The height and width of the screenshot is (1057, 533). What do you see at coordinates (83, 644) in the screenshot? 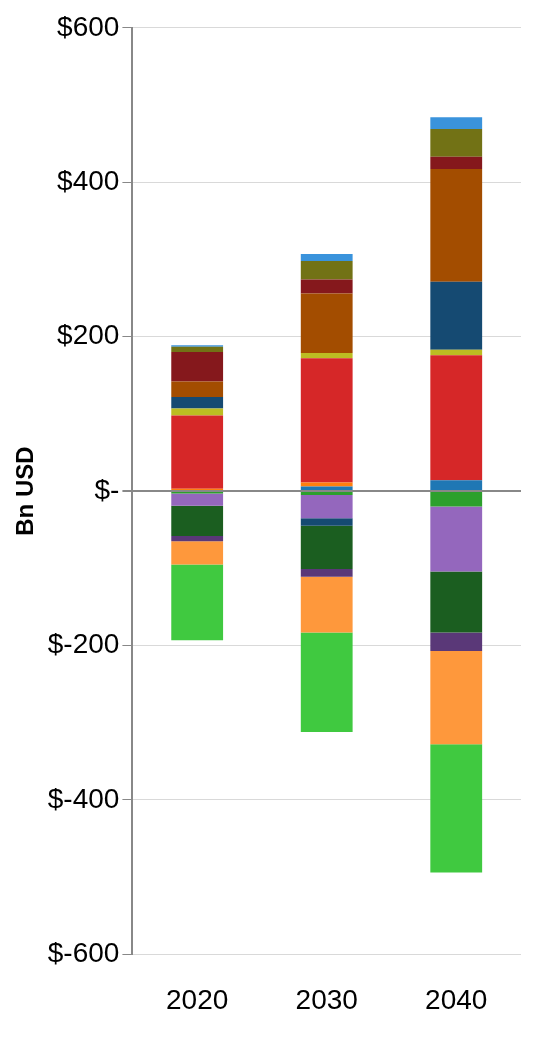
I see `y-tick-label: $-200` at bounding box center [83, 644].